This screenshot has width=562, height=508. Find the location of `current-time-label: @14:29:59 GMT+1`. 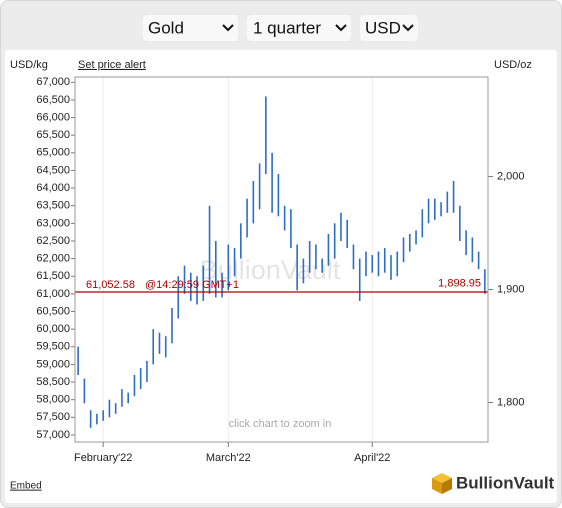

current-time-label: @14:29:59 GMT+1 is located at coordinates (192, 285).